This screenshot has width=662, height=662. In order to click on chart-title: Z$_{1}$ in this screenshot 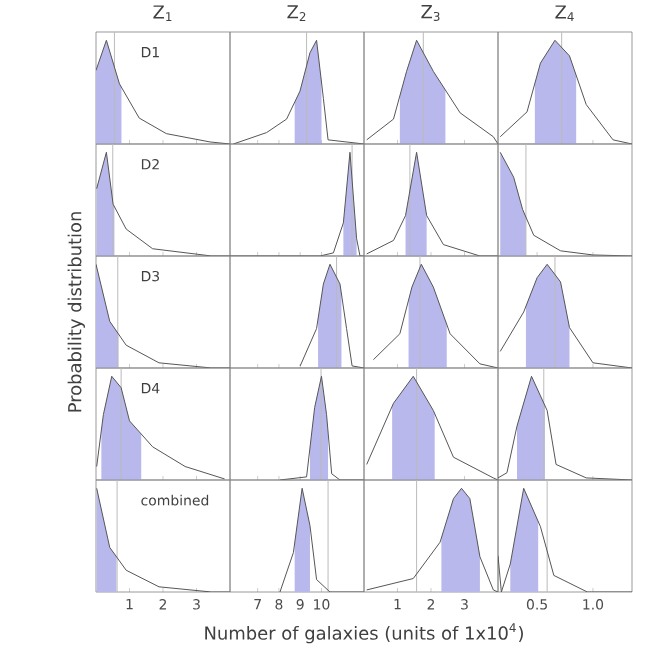, I will do `click(162, 13)`.